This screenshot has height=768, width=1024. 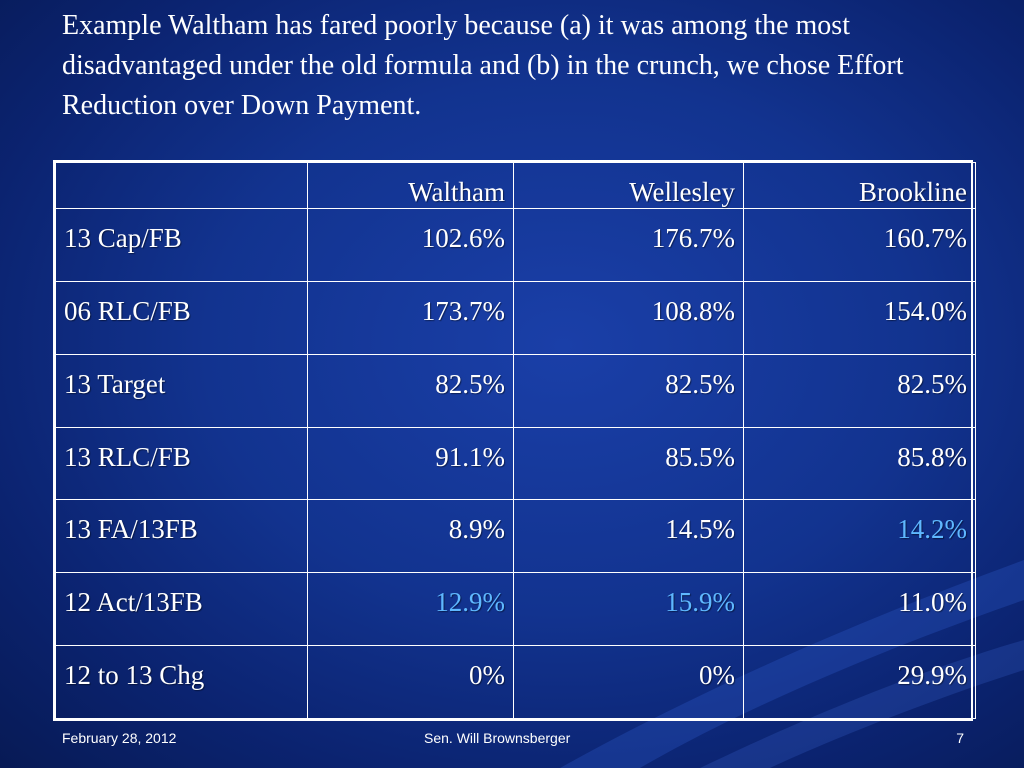 What do you see at coordinates (410, 463) in the screenshot?
I see `cell-waltham: 91.1%` at bounding box center [410, 463].